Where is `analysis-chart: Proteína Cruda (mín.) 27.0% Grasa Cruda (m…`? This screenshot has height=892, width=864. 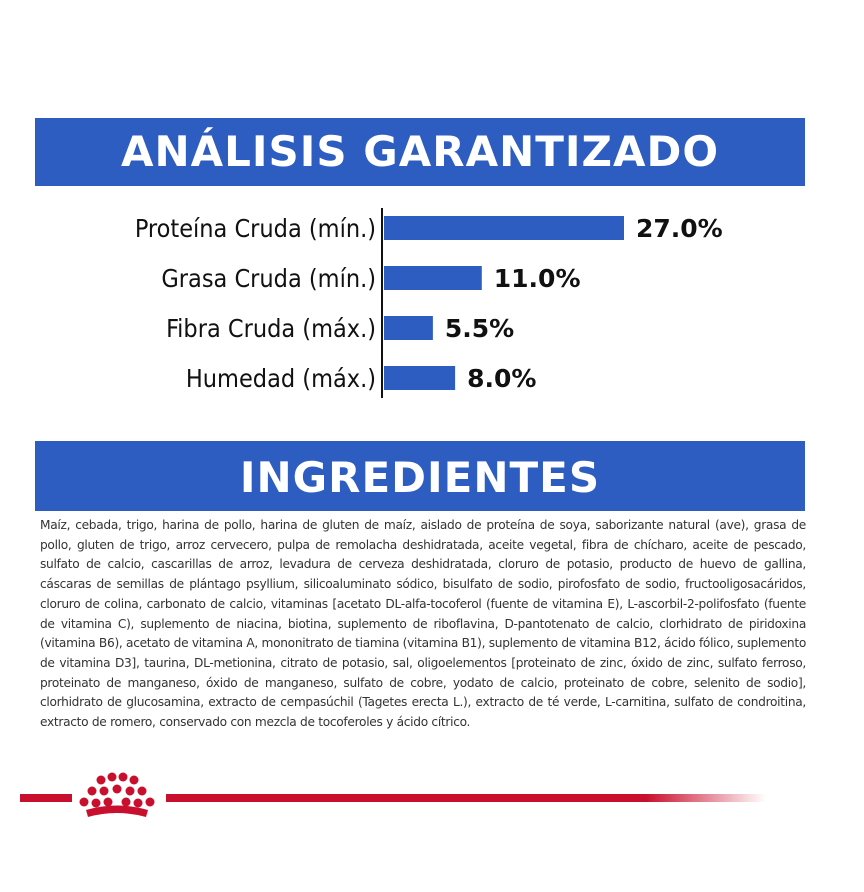
analysis-chart: Proteína Cruda (mín.) 27.0% Grasa Cruda (m… is located at coordinates (429, 303).